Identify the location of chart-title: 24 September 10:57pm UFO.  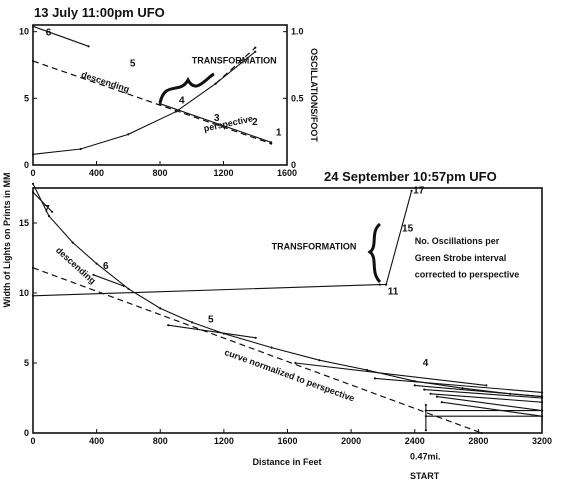
(410, 176).